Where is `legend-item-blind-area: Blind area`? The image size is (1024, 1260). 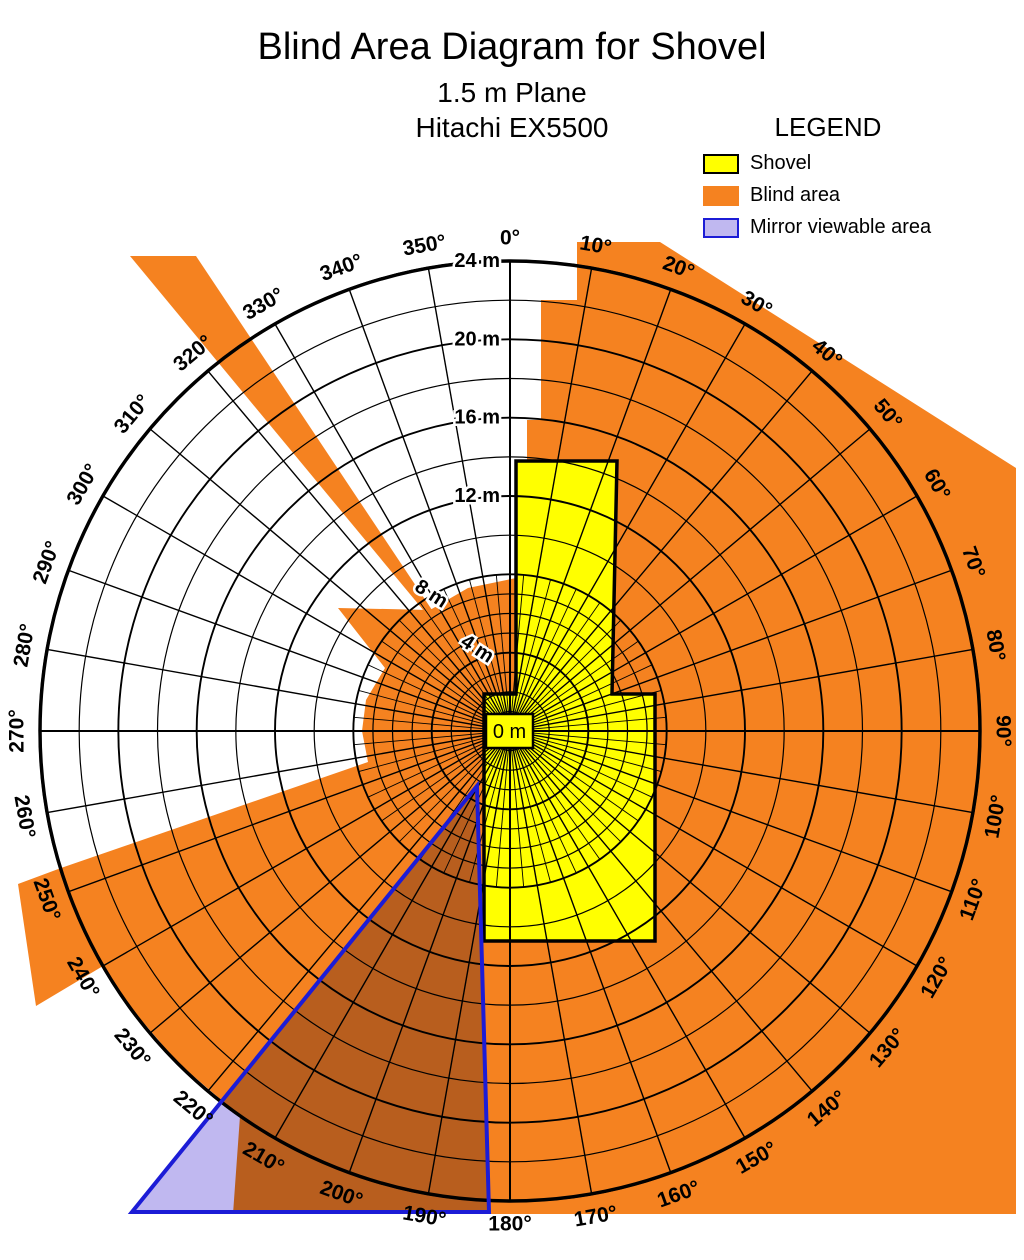
legend-item-blind-area: Blind area is located at coordinates (853, 195).